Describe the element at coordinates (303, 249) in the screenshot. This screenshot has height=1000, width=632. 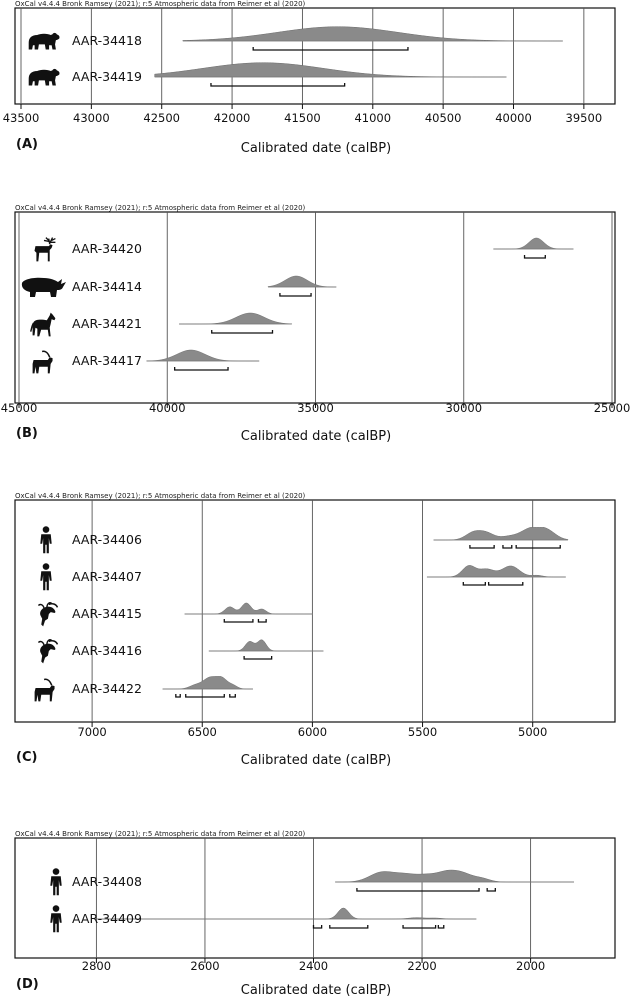
I see `sample-row: AAR-34420` at that location.